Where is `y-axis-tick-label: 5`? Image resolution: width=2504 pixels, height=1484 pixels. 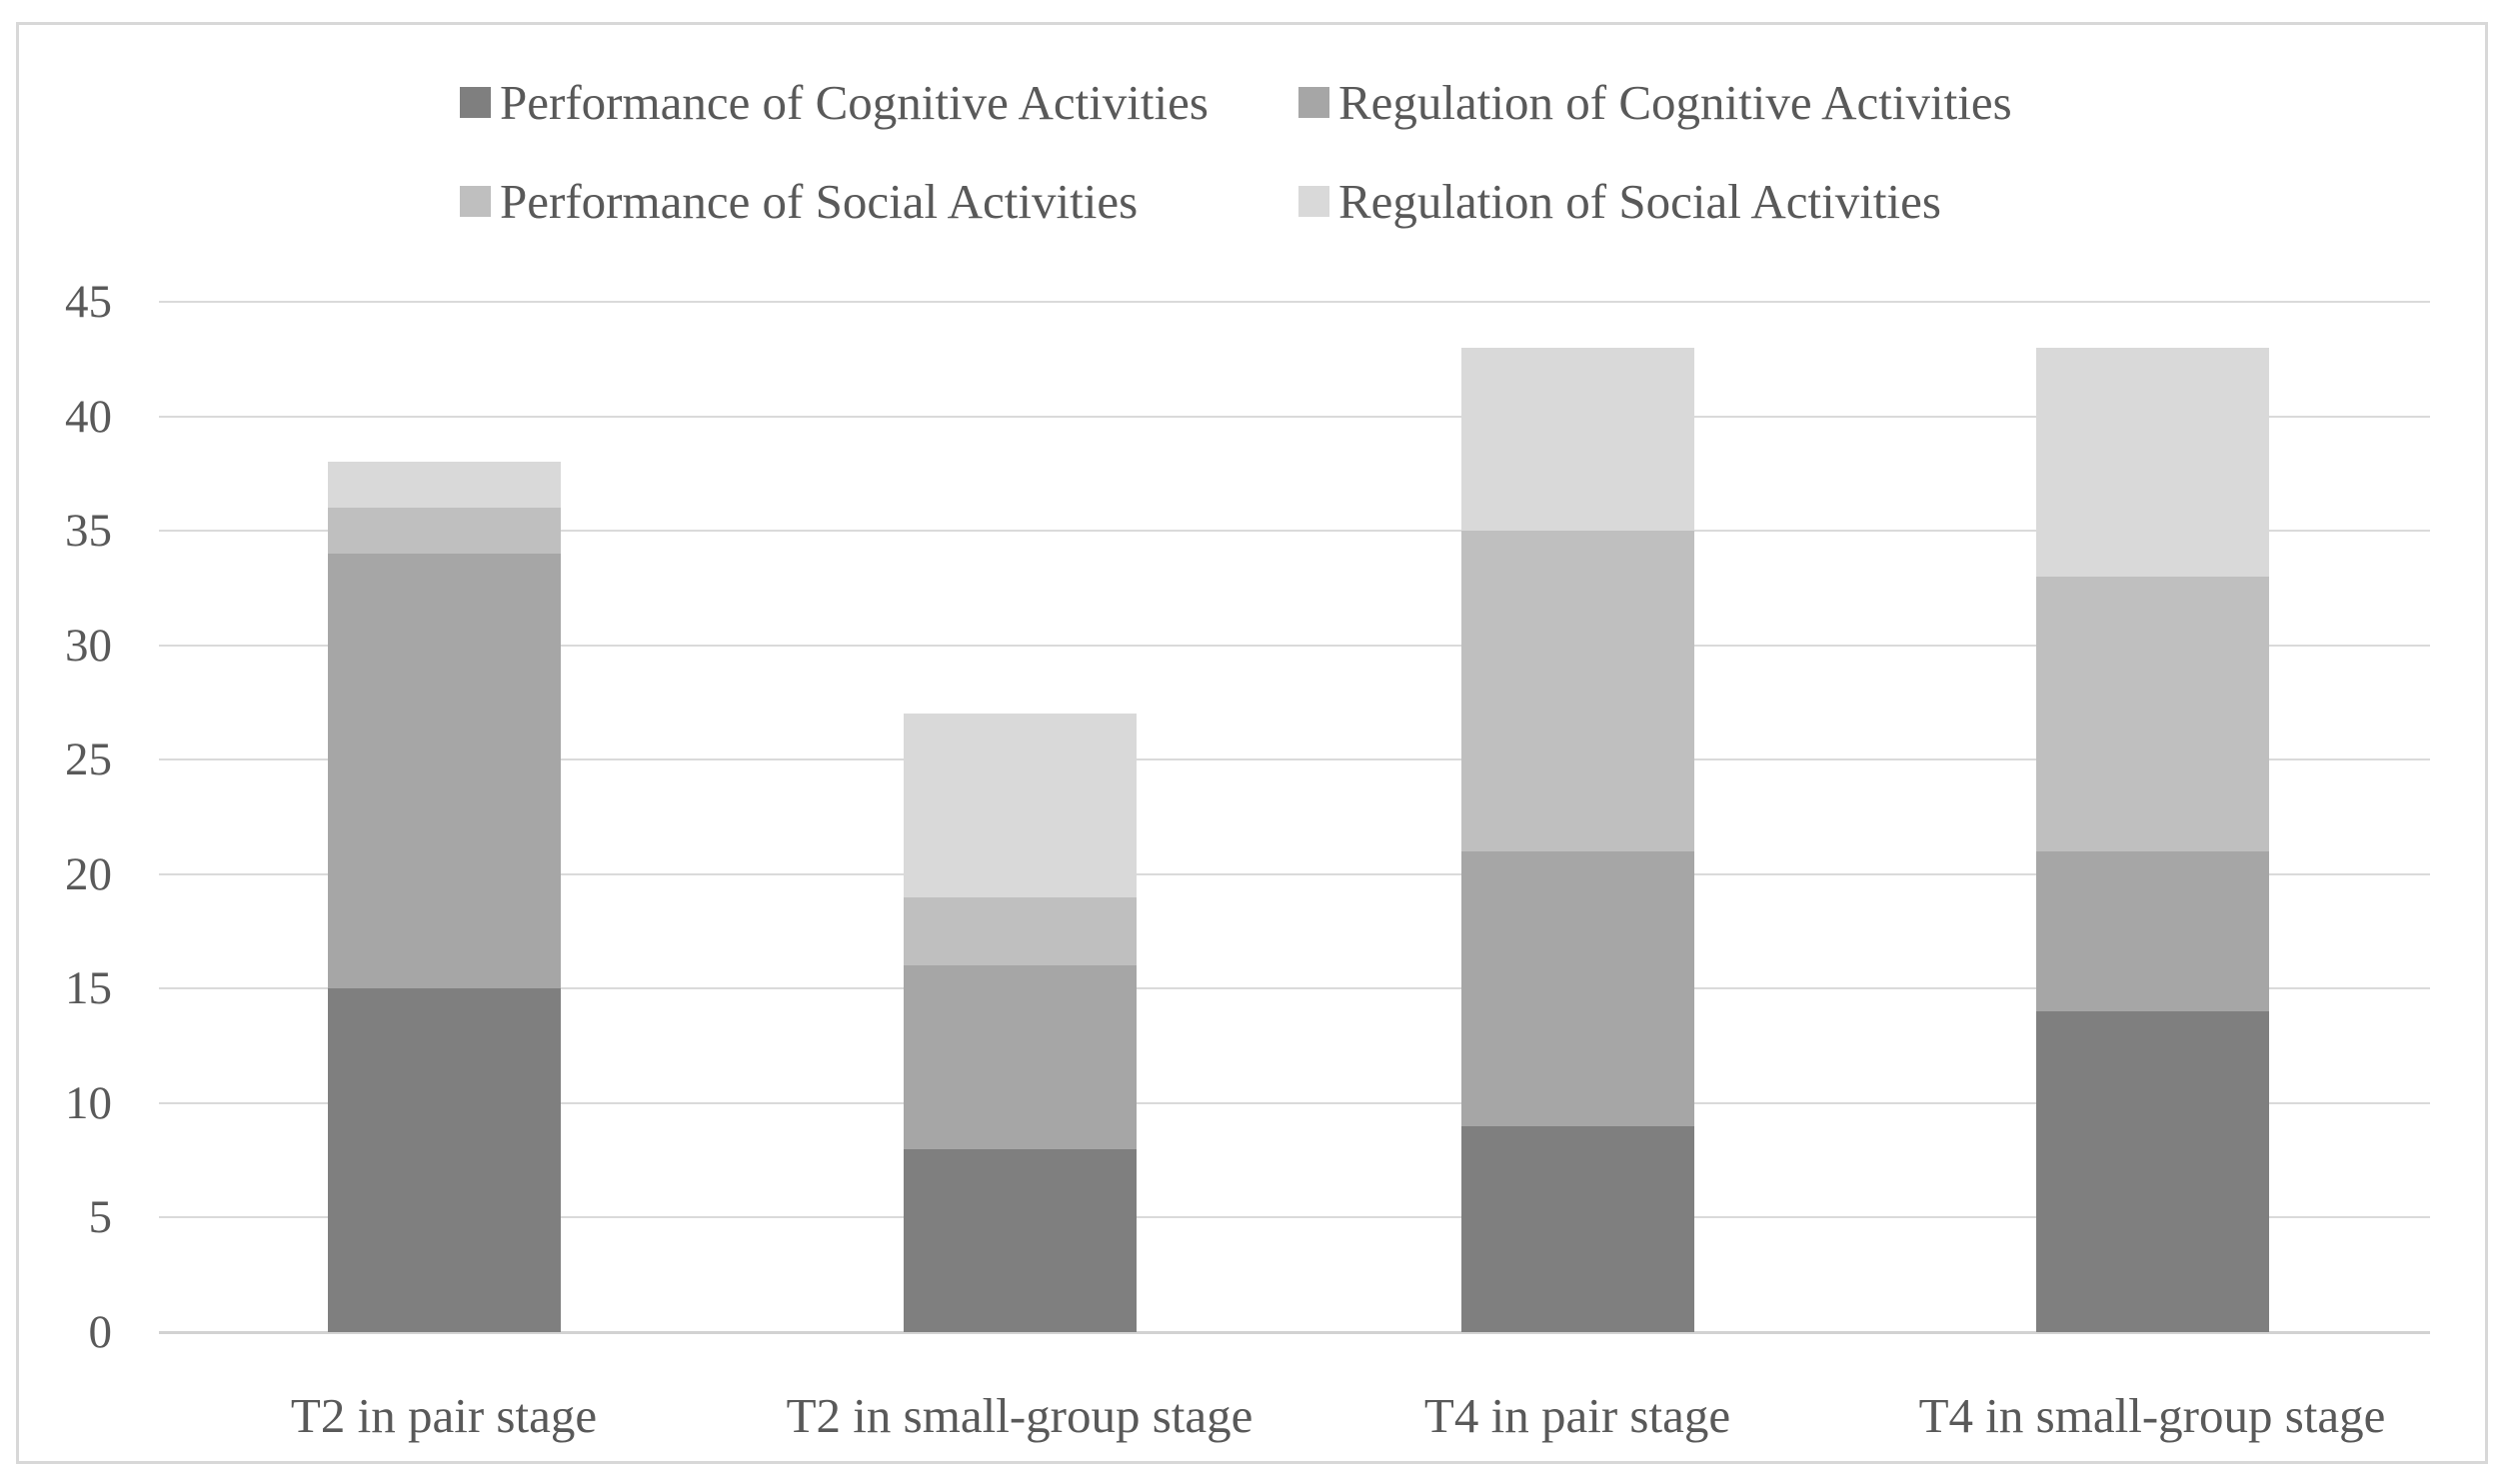
y-axis-tick-label: 5 is located at coordinates (100, 1217).